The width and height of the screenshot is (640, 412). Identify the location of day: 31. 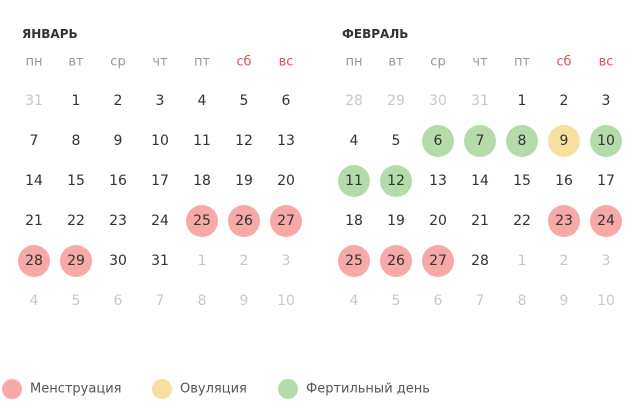
(34, 101).